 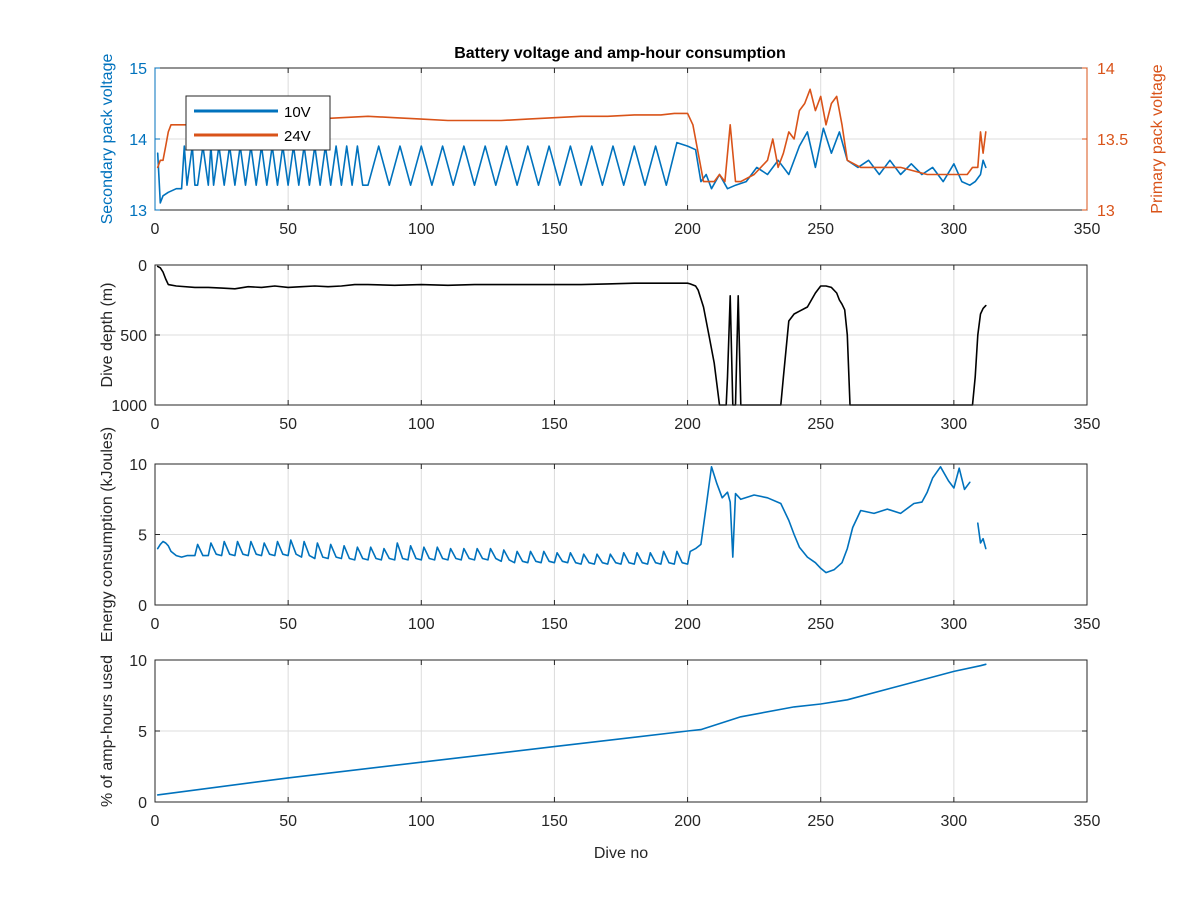 I want to click on plot-2-x-tick-label: 0, so click(x=155, y=424).